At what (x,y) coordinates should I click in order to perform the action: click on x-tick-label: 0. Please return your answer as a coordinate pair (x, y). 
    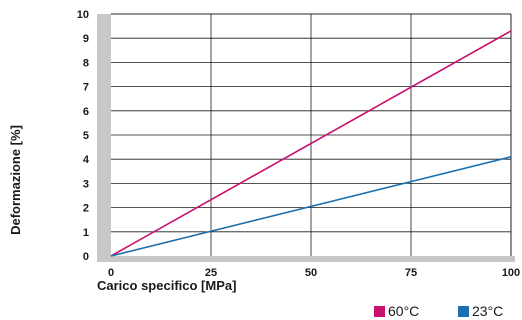
    Looking at the image, I should click on (111, 273).